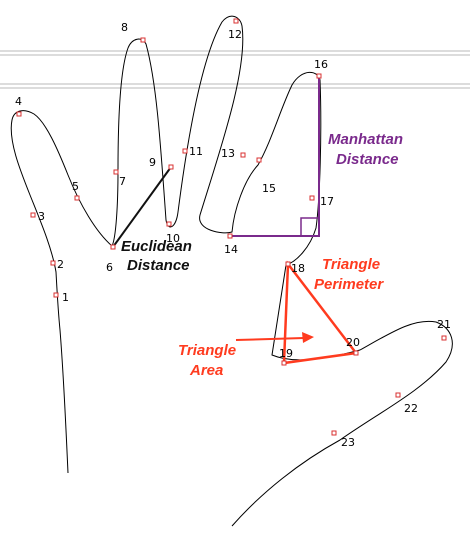  What do you see at coordinates (349, 284) in the screenshot?
I see `triangle-perimeter-line2: Perimeter` at bounding box center [349, 284].